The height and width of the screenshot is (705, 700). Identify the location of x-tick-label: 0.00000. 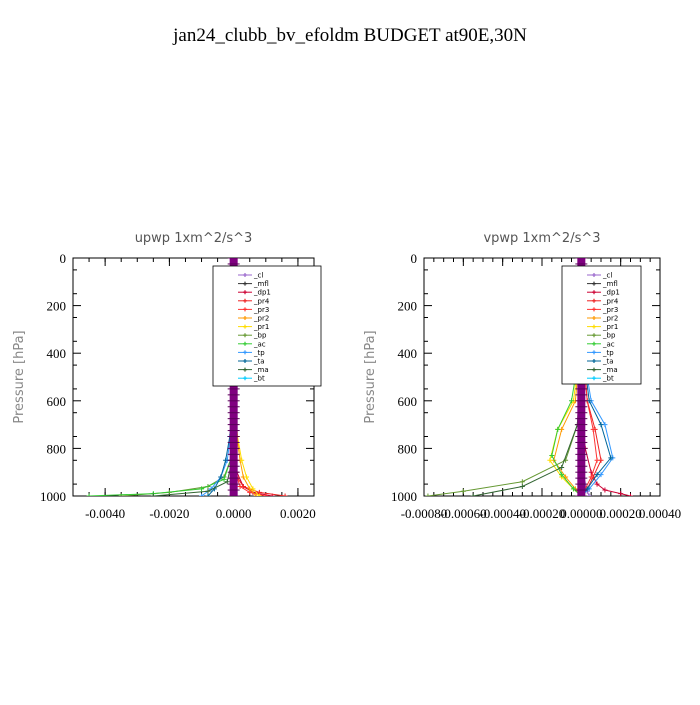
(581, 513).